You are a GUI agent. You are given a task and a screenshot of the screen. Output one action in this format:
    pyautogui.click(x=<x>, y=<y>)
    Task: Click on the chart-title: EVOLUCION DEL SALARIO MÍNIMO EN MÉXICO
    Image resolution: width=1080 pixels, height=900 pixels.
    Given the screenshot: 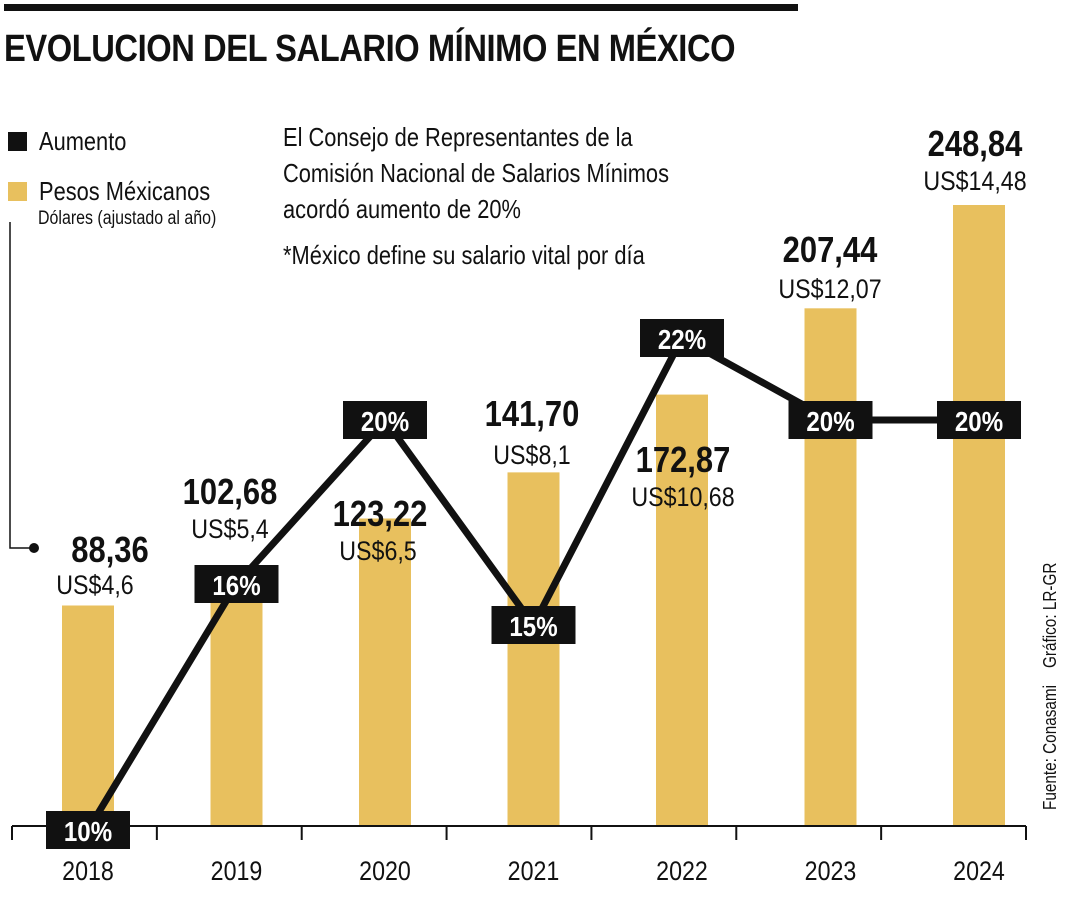 What is the action you would take?
    pyautogui.click(x=370, y=49)
    